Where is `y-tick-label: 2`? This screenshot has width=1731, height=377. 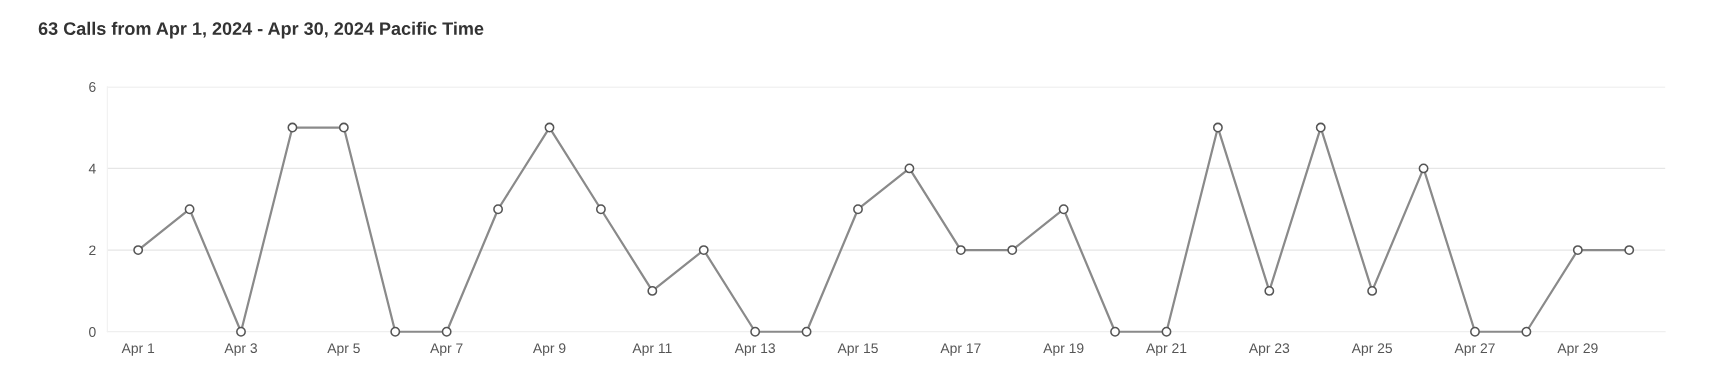
y-tick-label: 2 is located at coordinates (92, 250).